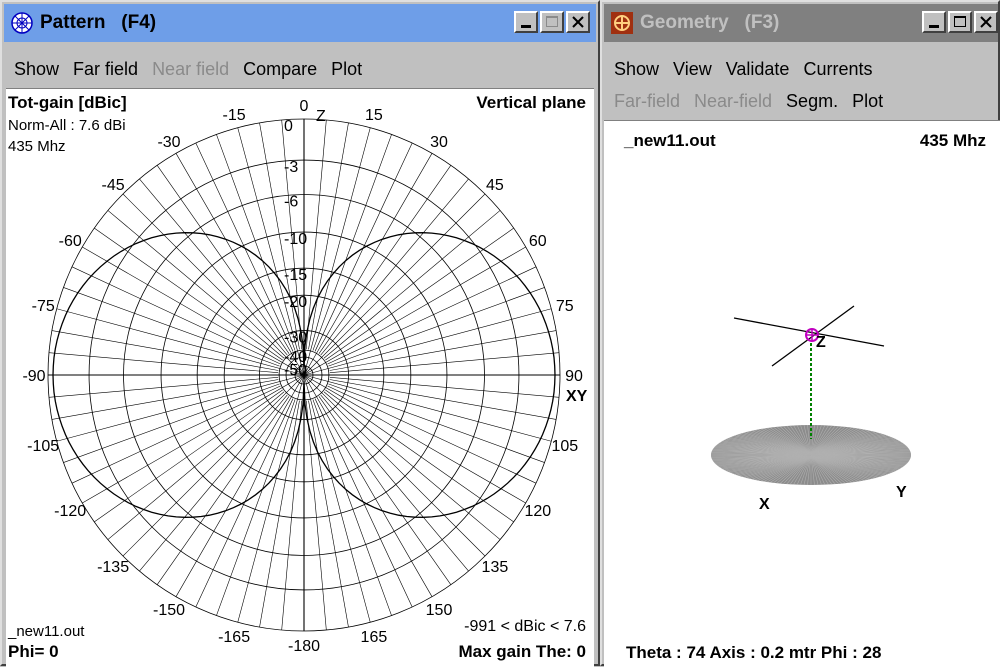 This screenshot has width=1000, height=667. Describe the element at coordinates (304, 106) in the screenshot. I see `angle-label: 0` at that location.